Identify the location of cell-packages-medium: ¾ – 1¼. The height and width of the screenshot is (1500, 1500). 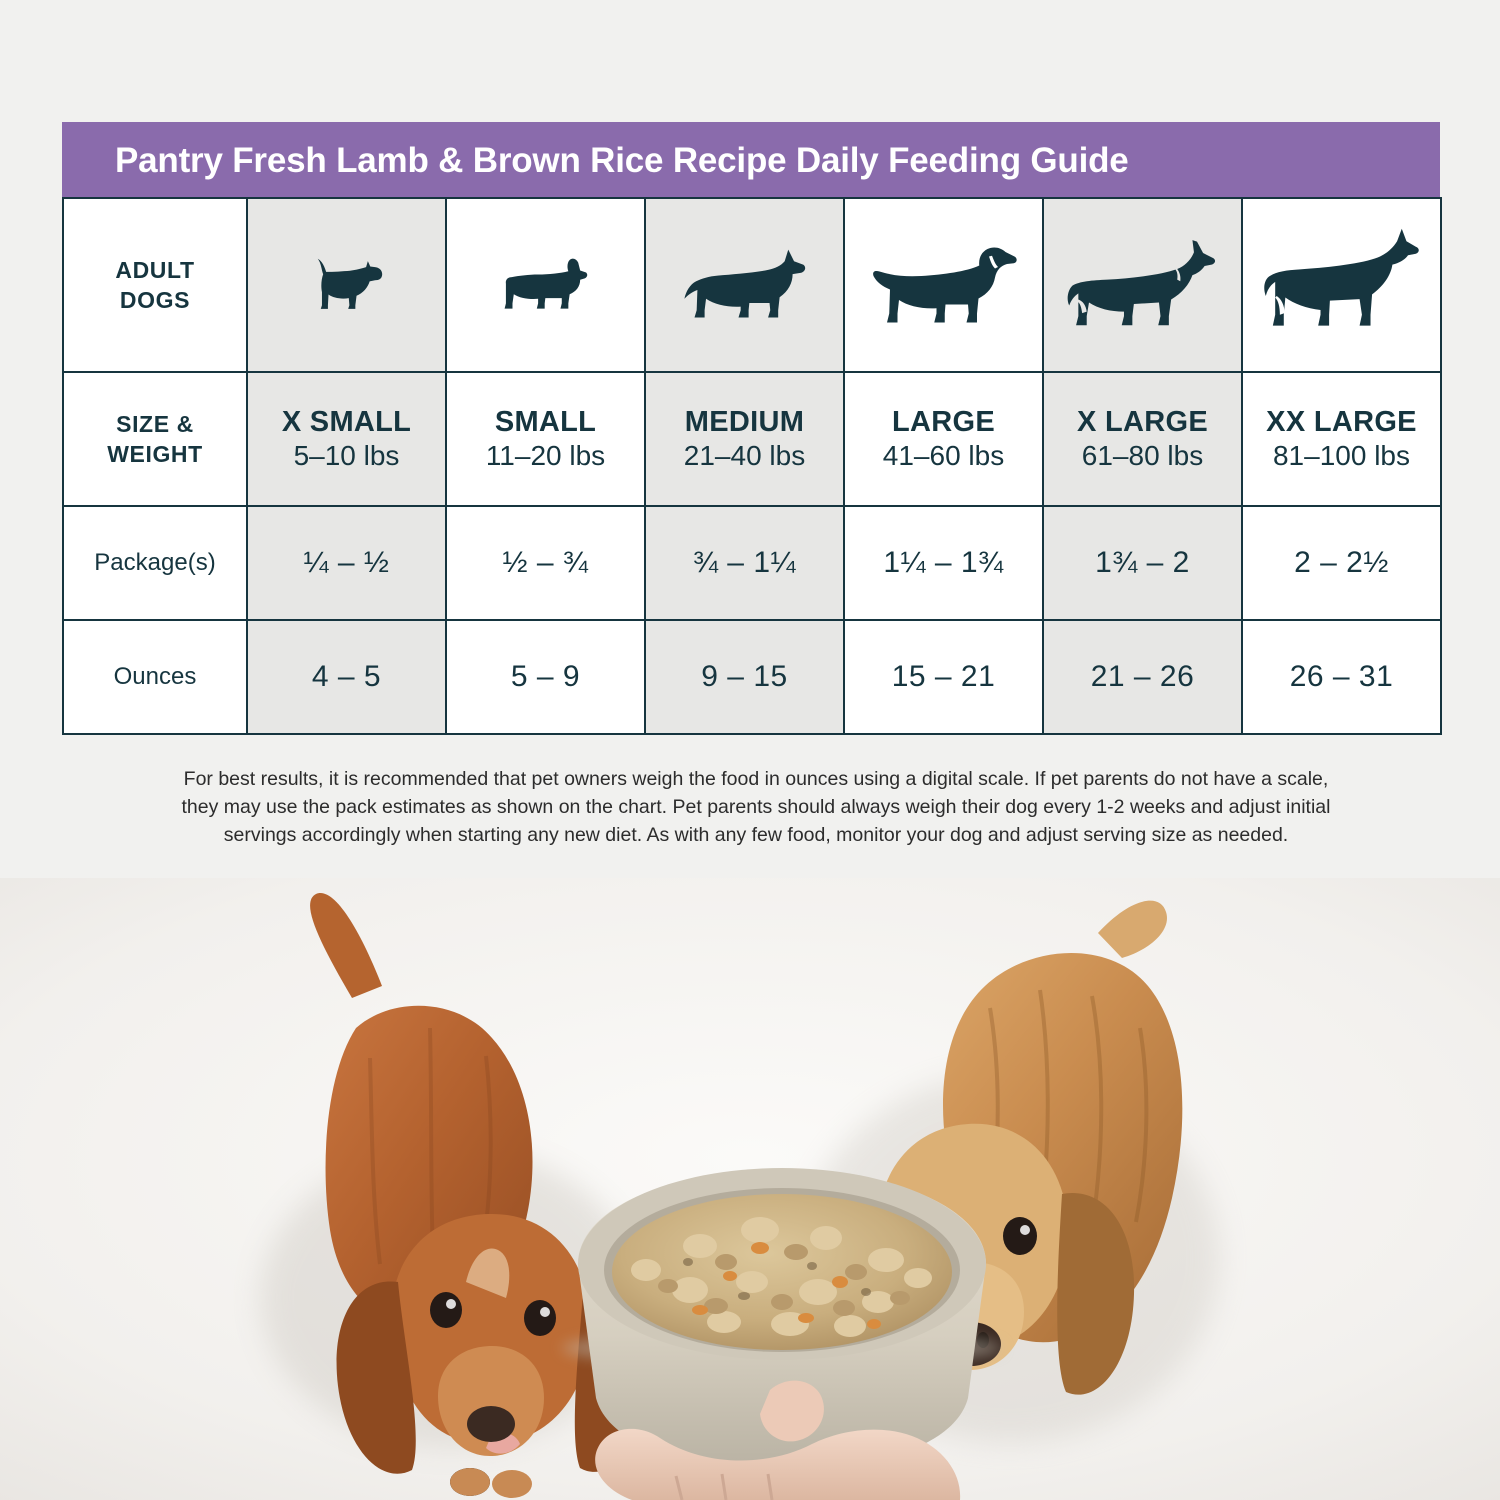
(744, 563).